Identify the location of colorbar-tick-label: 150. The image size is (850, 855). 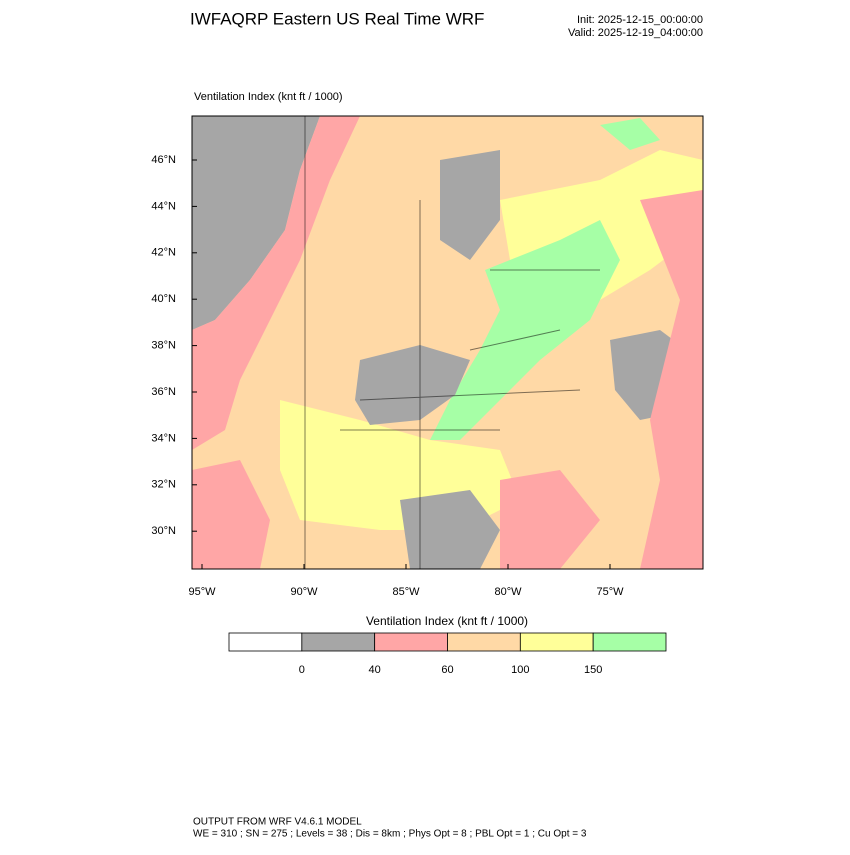
(593, 670).